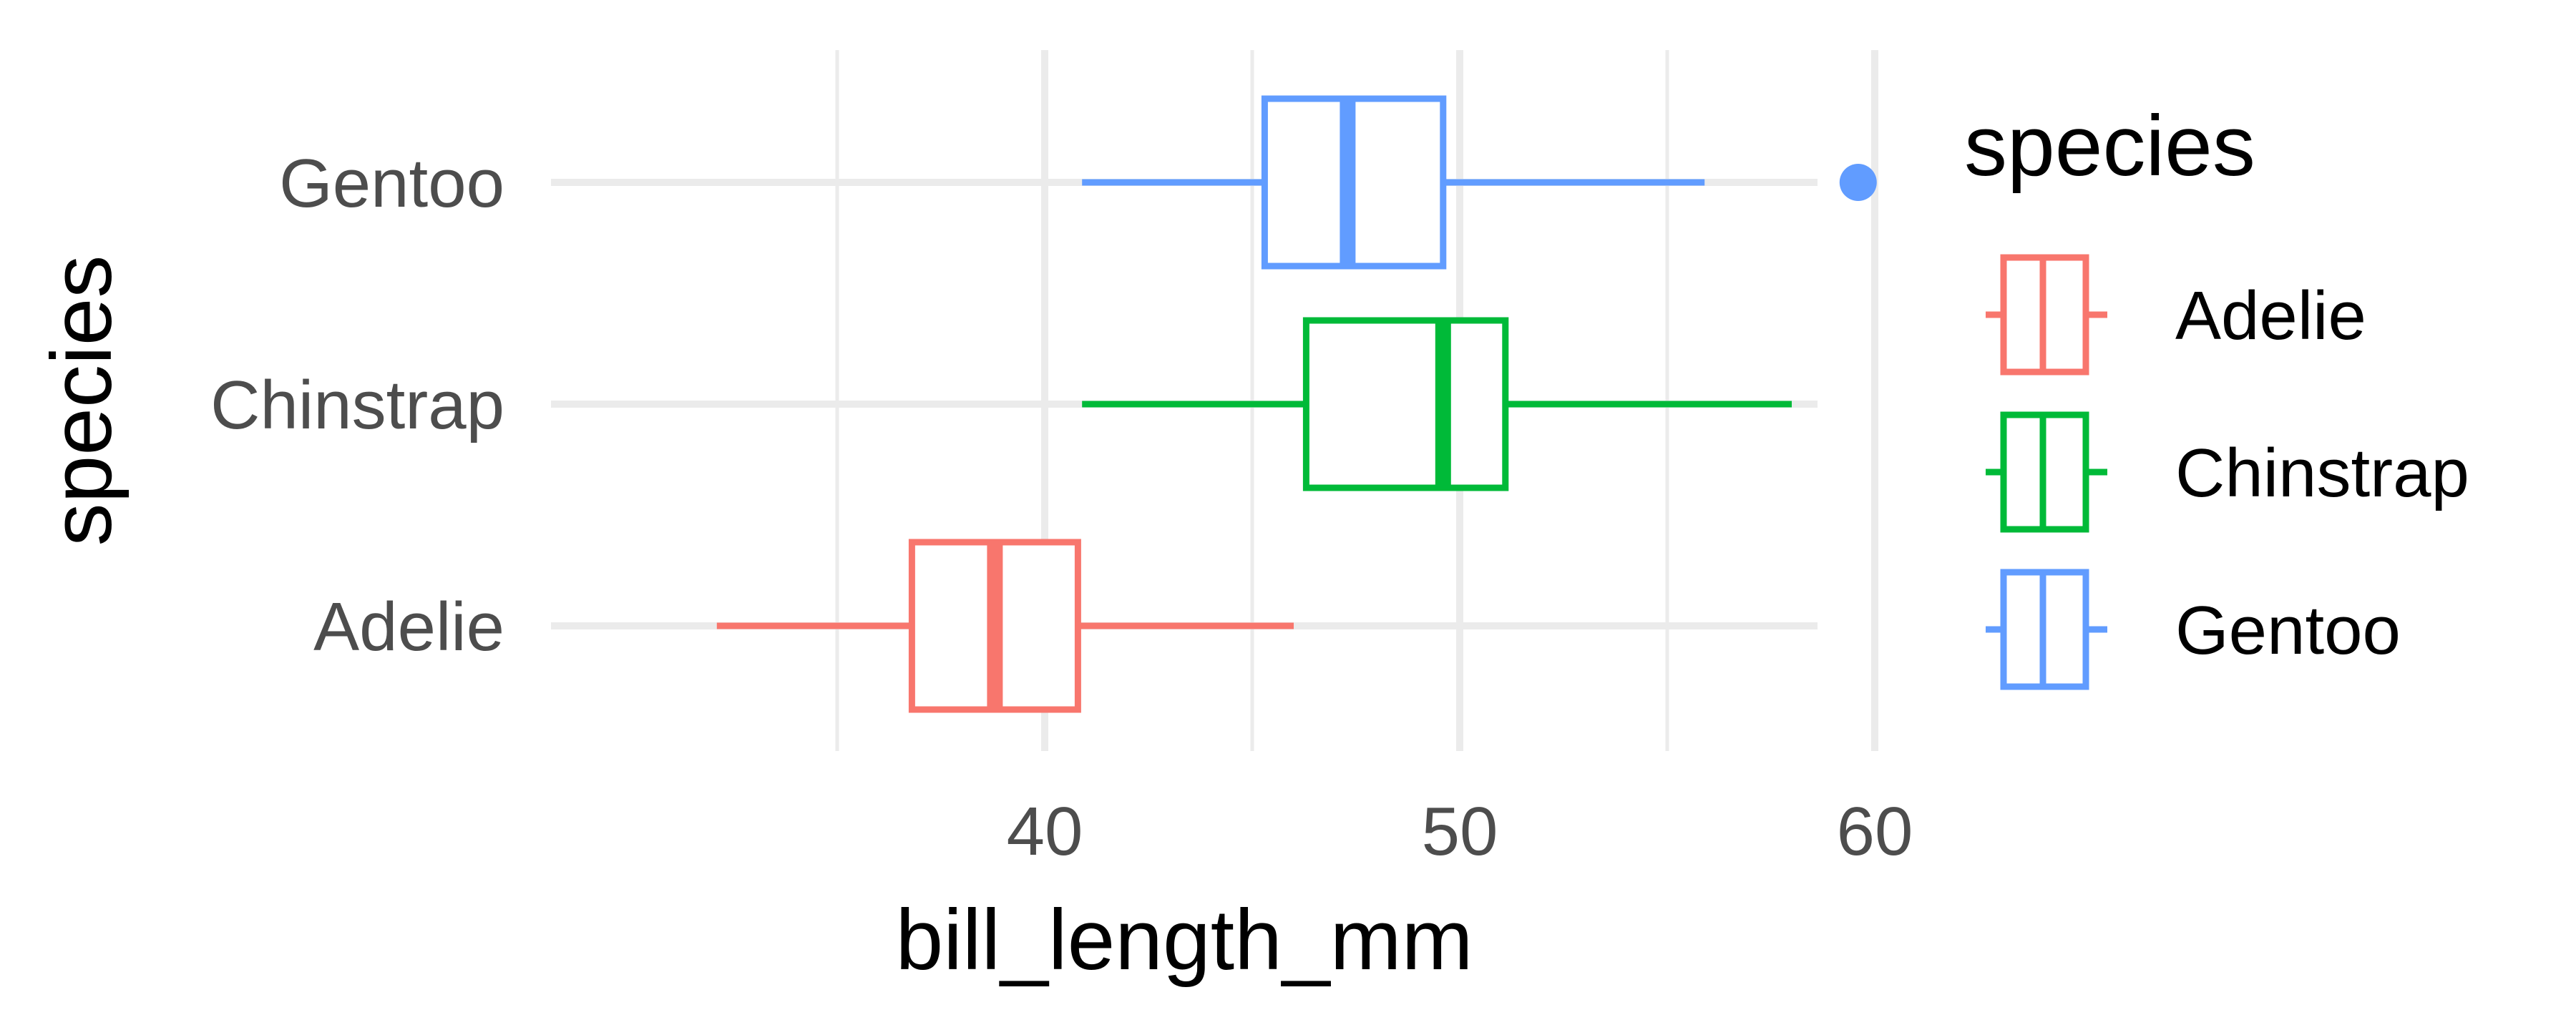 The height and width of the screenshot is (1030, 2576). What do you see at coordinates (1858, 182) in the screenshot?
I see `outlier-point` at bounding box center [1858, 182].